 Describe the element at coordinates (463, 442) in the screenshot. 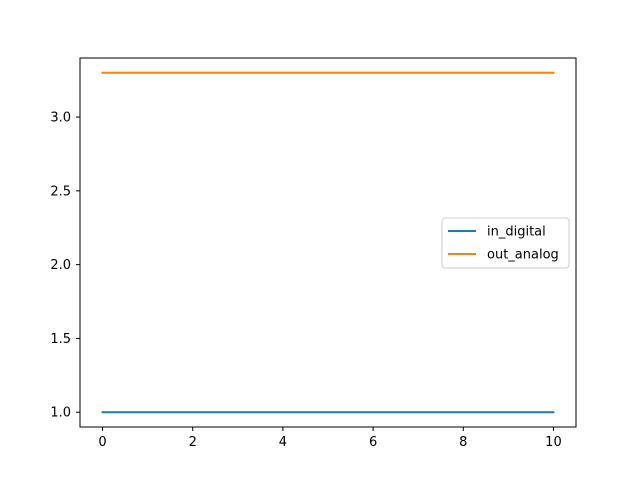

I see `x-tick-label: 8` at that location.